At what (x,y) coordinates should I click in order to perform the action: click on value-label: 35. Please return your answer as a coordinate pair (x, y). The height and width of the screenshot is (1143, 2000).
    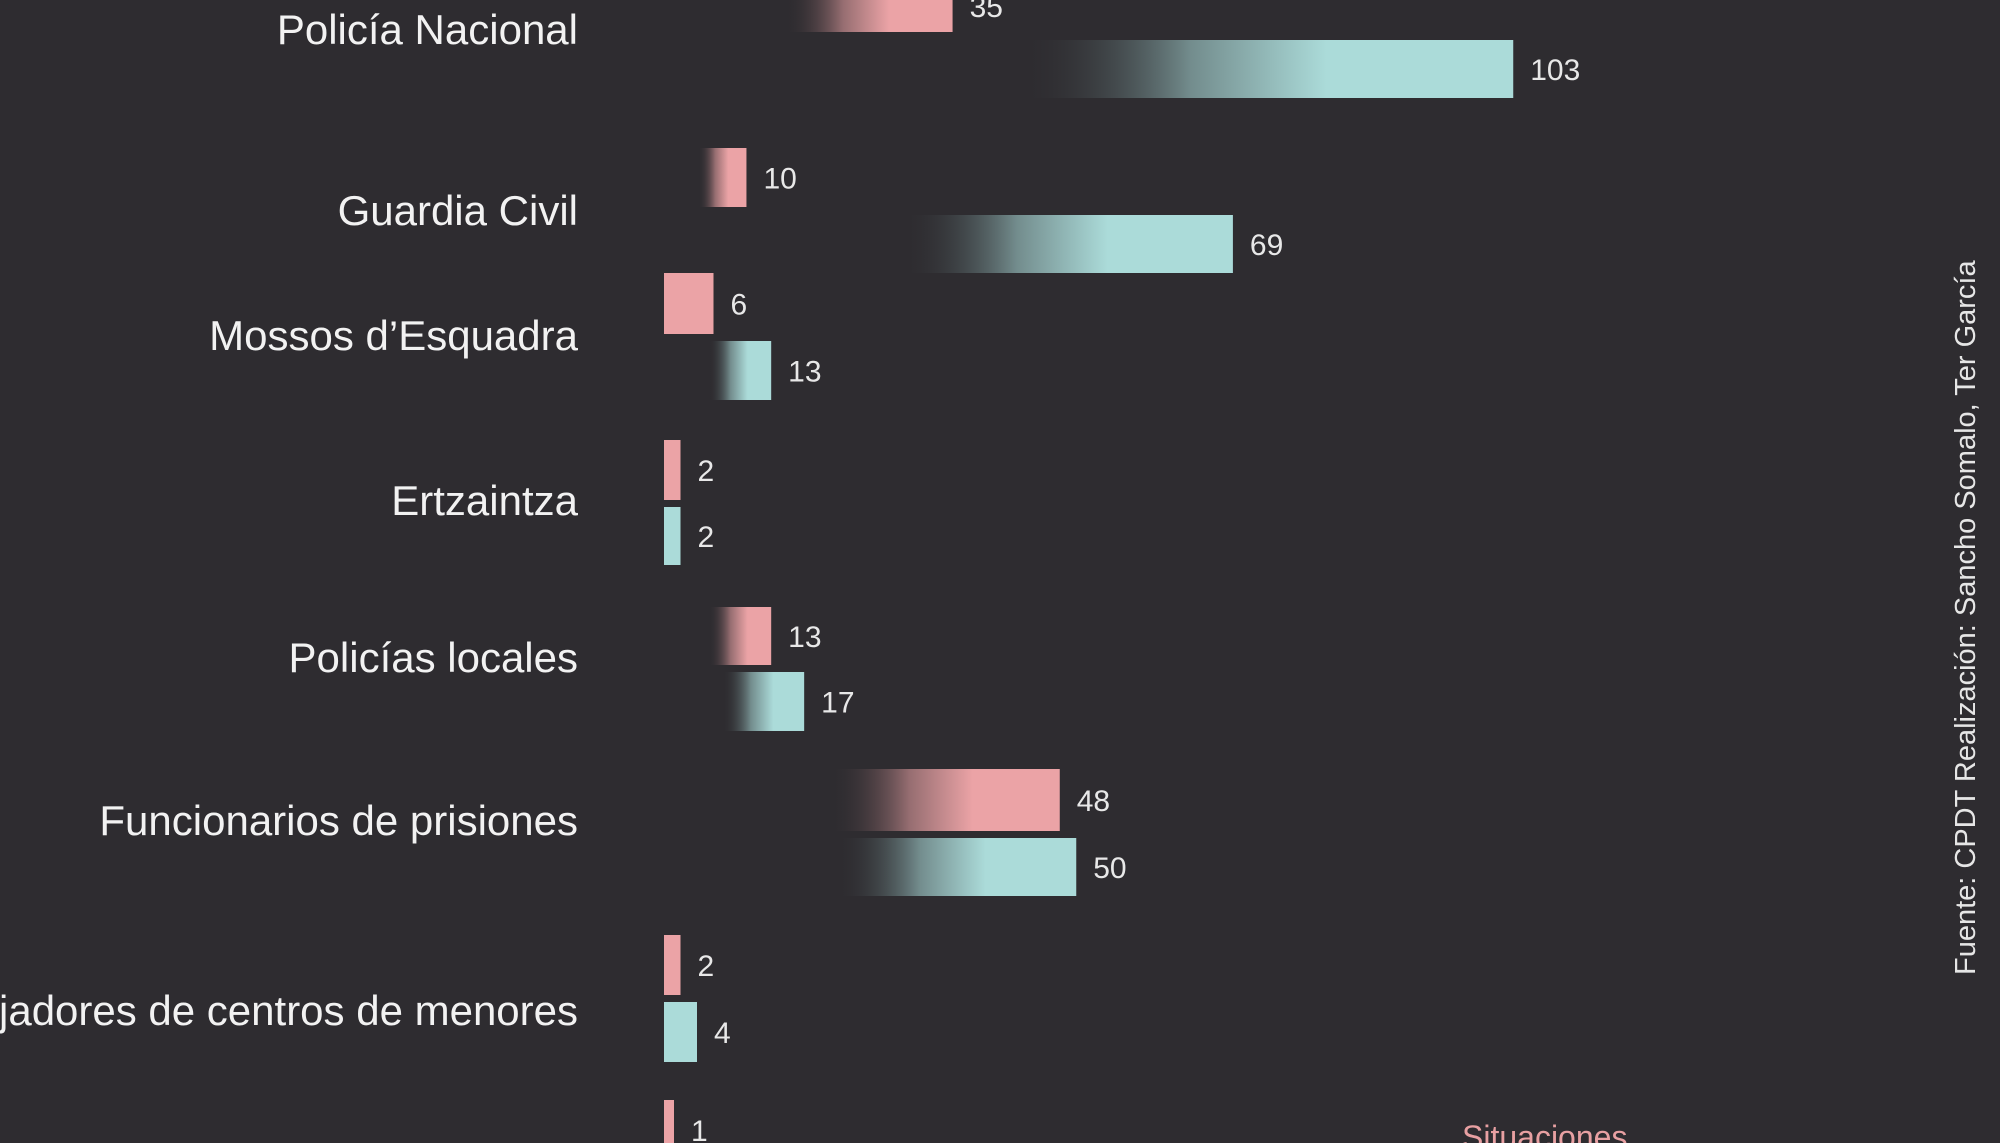
    Looking at the image, I should click on (986, 12).